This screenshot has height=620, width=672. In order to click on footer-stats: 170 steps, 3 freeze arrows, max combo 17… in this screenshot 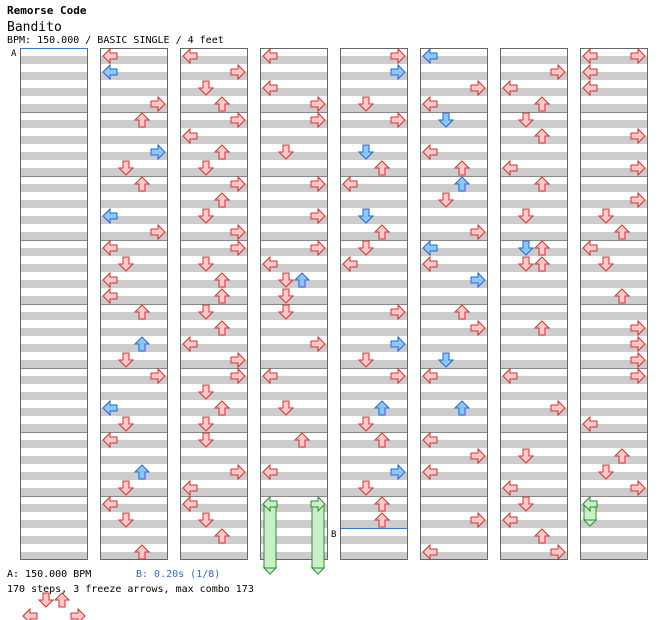, I will do `click(130, 589)`.